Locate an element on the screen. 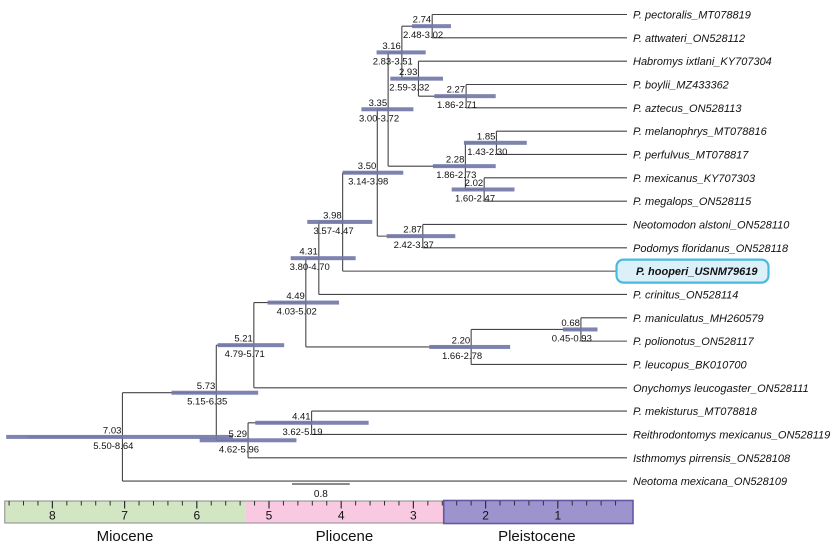  taxon-label: P. mekisturus_MT078818 is located at coordinates (695, 412).